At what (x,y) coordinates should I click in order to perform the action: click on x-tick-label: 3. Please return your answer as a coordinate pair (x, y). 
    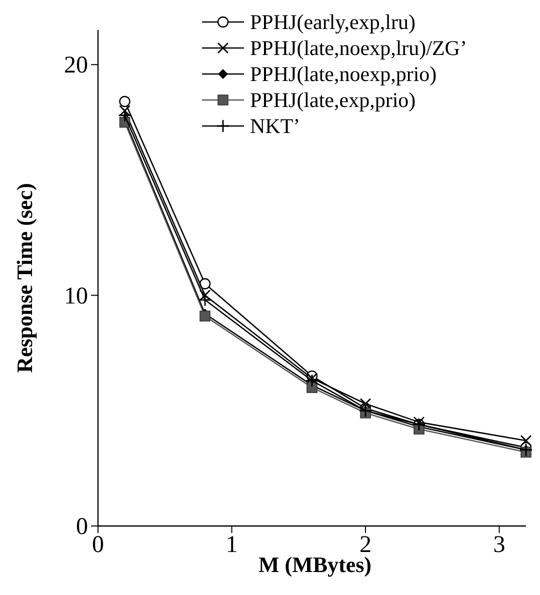
    Looking at the image, I should click on (499, 545).